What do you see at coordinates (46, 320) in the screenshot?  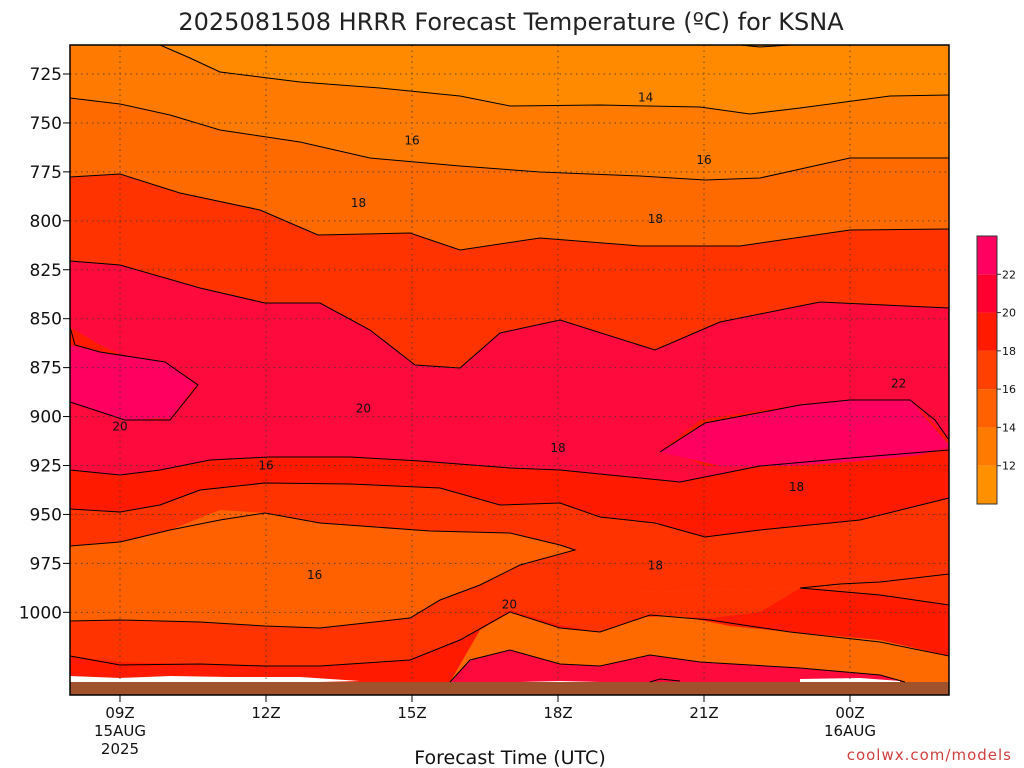 I see `y-tick-label: 850` at bounding box center [46, 320].